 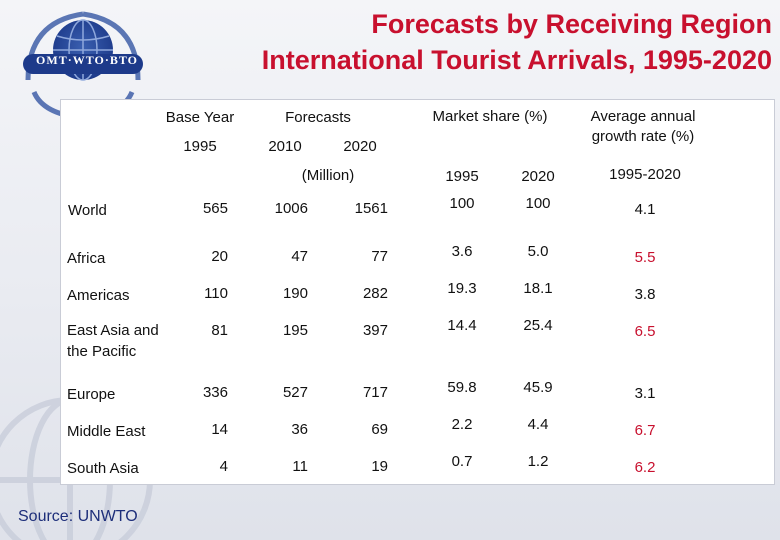 What do you see at coordinates (295, 293) in the screenshot?
I see `cell-y2010: 190` at bounding box center [295, 293].